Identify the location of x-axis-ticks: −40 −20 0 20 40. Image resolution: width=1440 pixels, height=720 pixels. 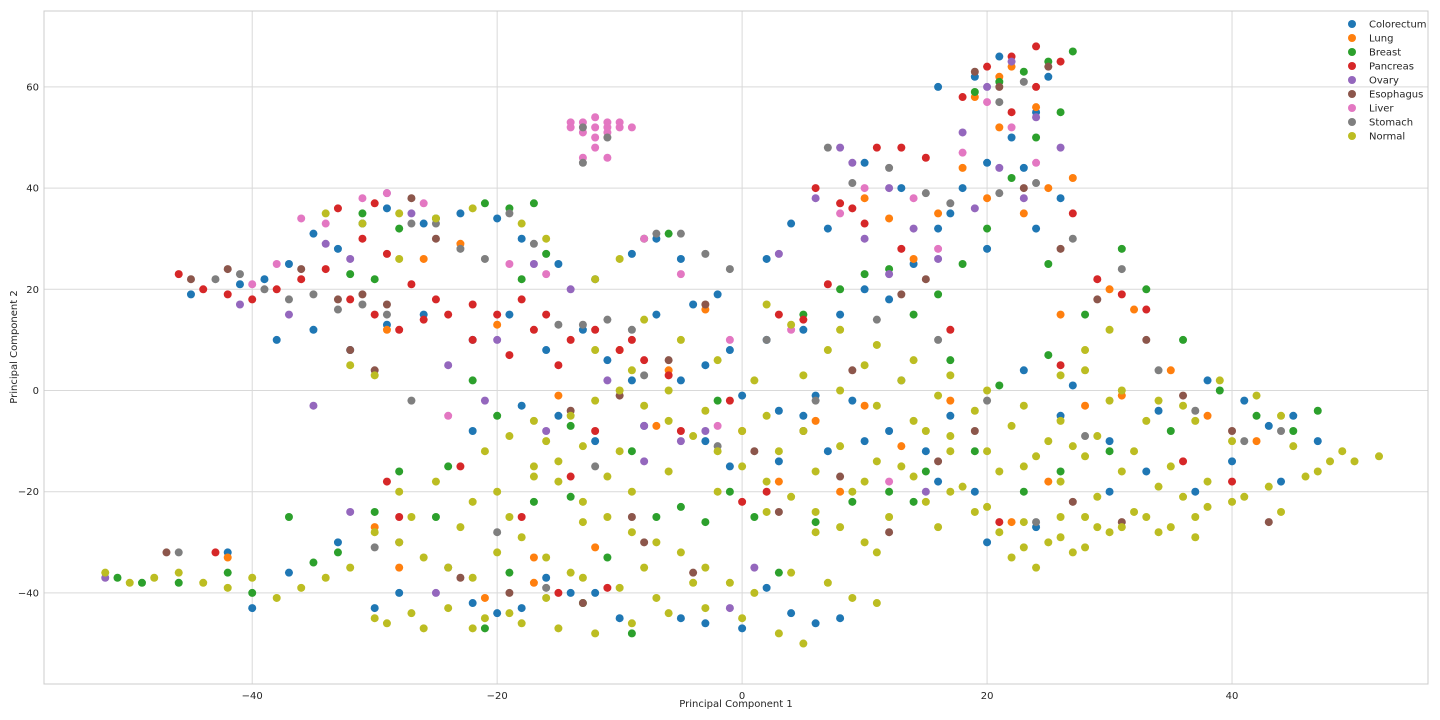
(740, 696).